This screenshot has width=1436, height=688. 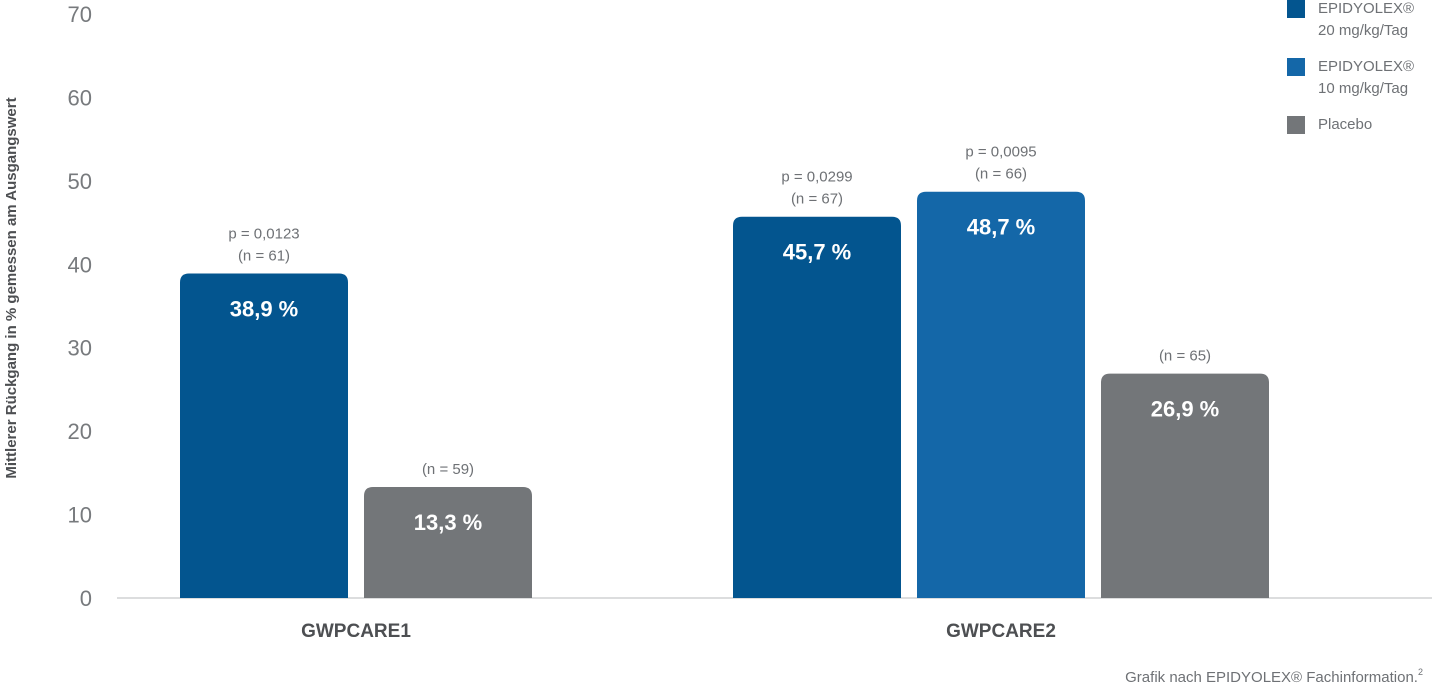 What do you see at coordinates (1001, 174) in the screenshot?
I see `bar-annotation: (n = 66)` at bounding box center [1001, 174].